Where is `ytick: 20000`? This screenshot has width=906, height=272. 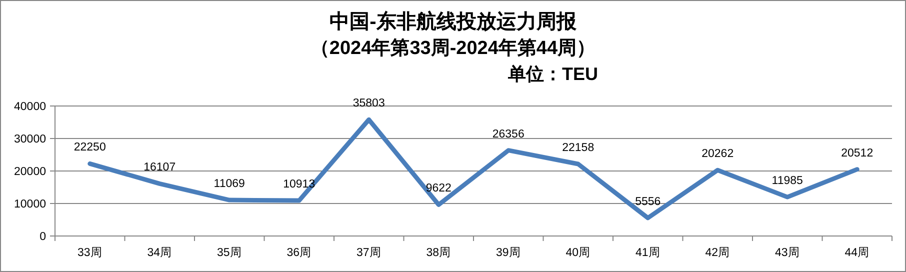 ytick: 20000 is located at coordinates (30, 172).